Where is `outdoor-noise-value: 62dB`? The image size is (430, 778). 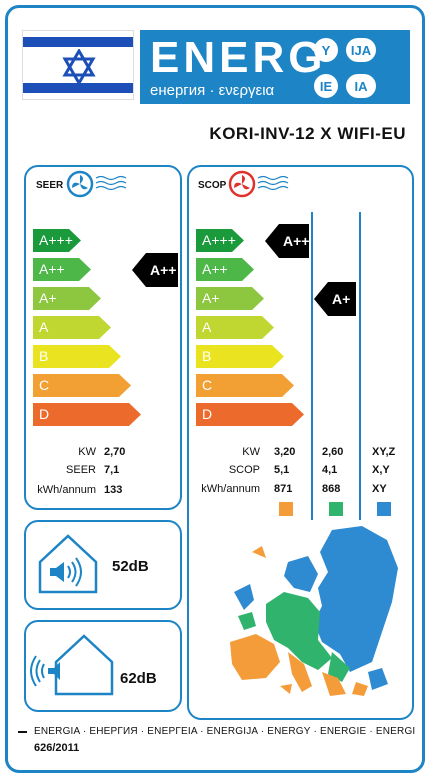 outdoor-noise-value: 62dB is located at coordinates (138, 678).